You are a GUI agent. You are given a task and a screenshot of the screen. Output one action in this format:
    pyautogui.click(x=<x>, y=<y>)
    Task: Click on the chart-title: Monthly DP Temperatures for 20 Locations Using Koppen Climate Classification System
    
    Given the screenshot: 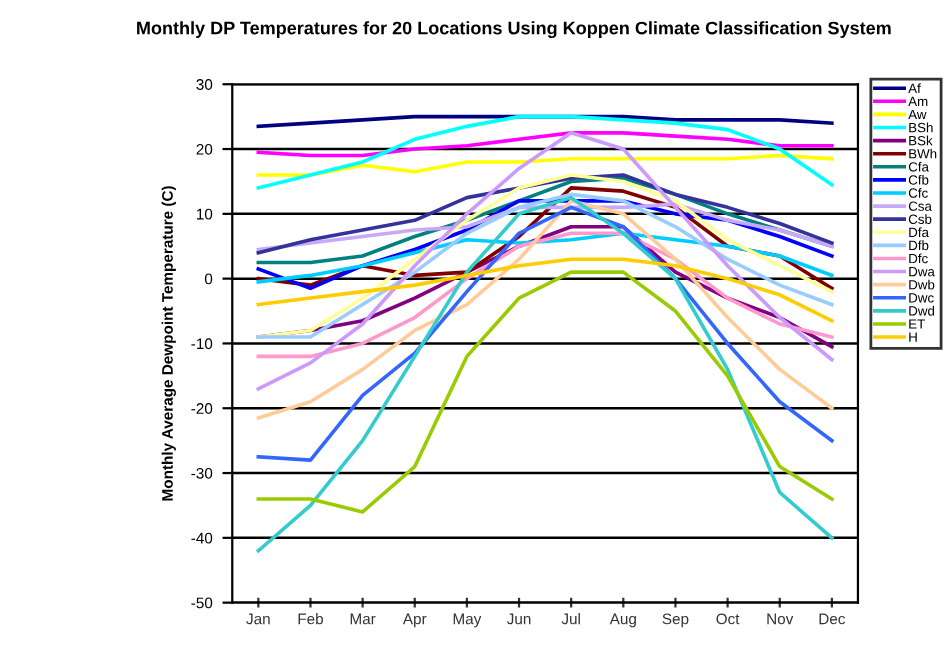 What is the action you would take?
    pyautogui.click(x=514, y=30)
    